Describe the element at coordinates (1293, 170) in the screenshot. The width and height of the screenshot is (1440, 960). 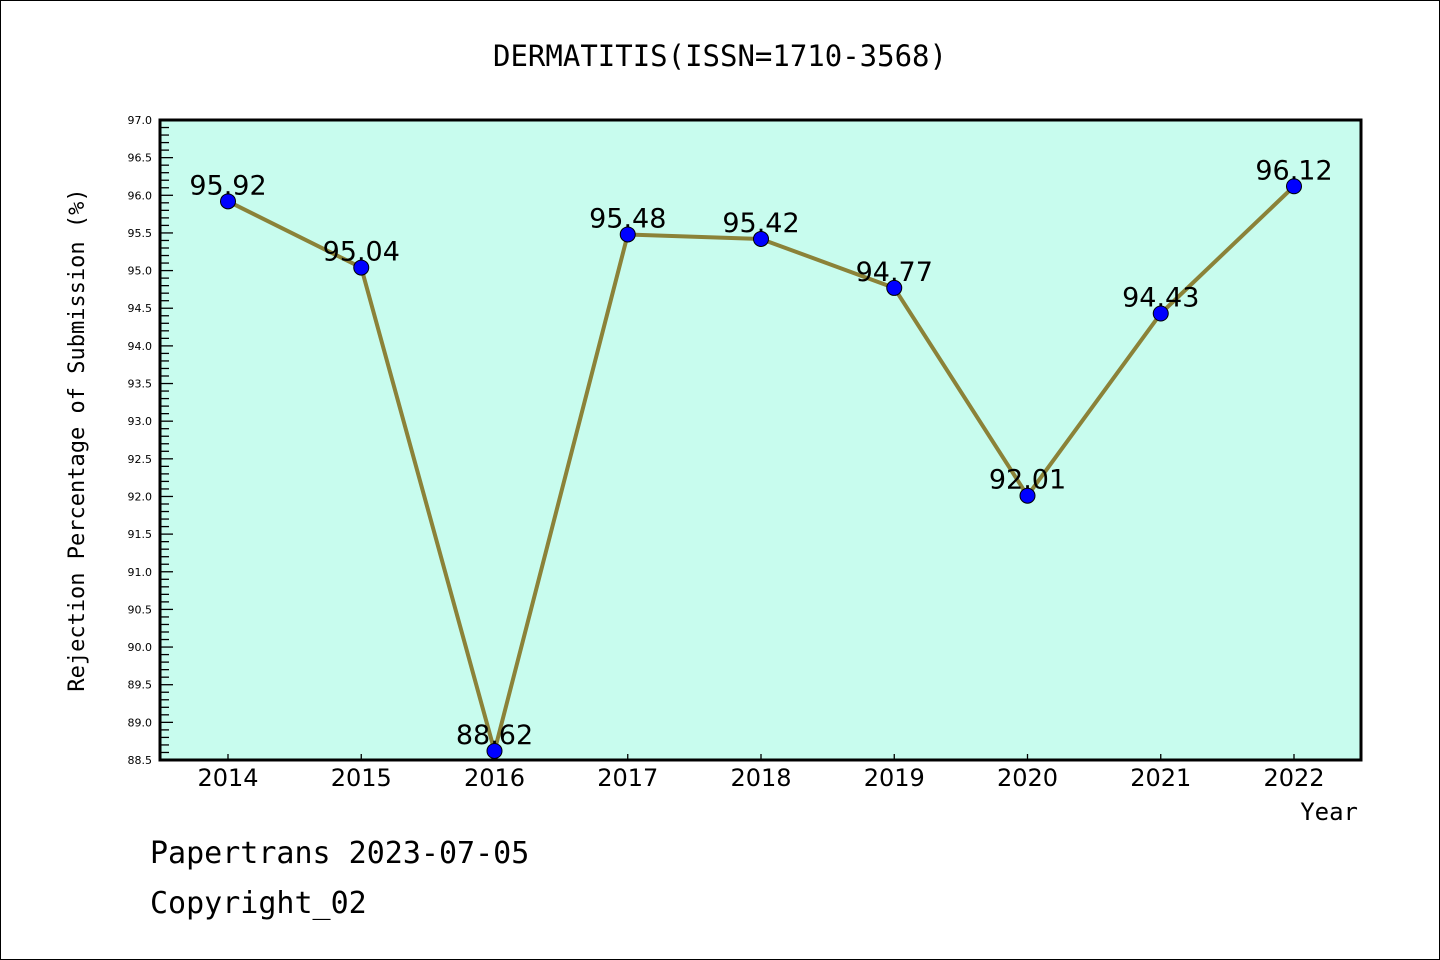
I see `data-label: 96.12` at that location.